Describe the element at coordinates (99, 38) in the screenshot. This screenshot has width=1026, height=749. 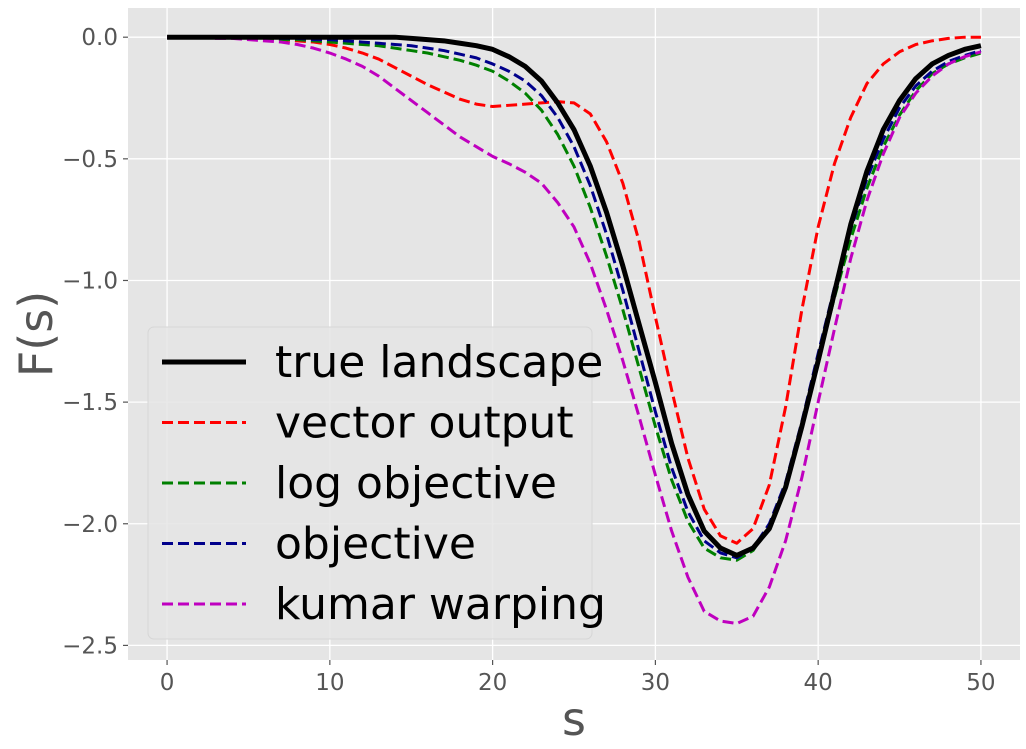
I see `y-tick-label: 0.0` at that location.